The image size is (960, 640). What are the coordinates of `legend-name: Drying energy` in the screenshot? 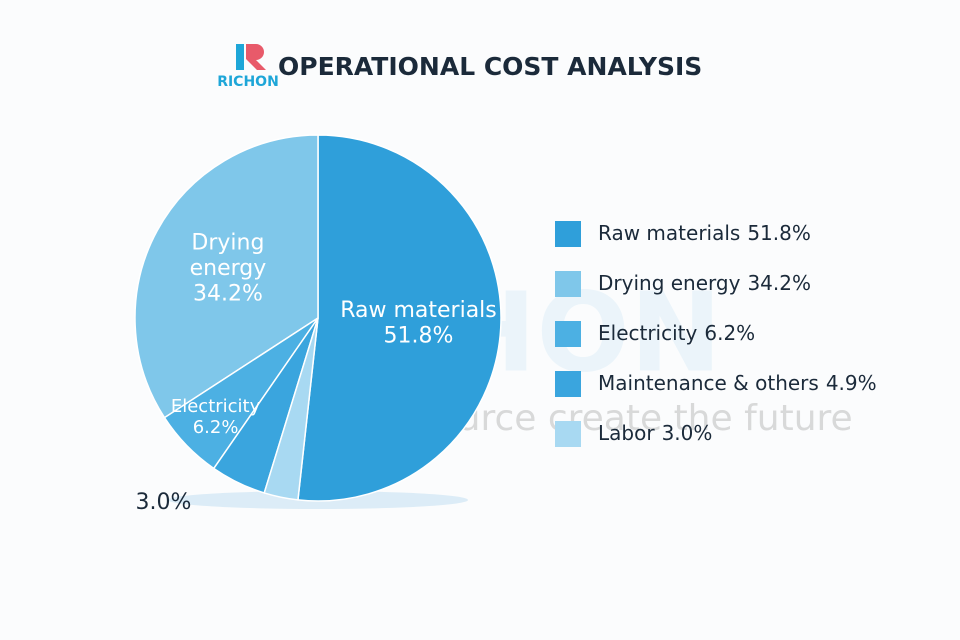 It's located at (669, 283).